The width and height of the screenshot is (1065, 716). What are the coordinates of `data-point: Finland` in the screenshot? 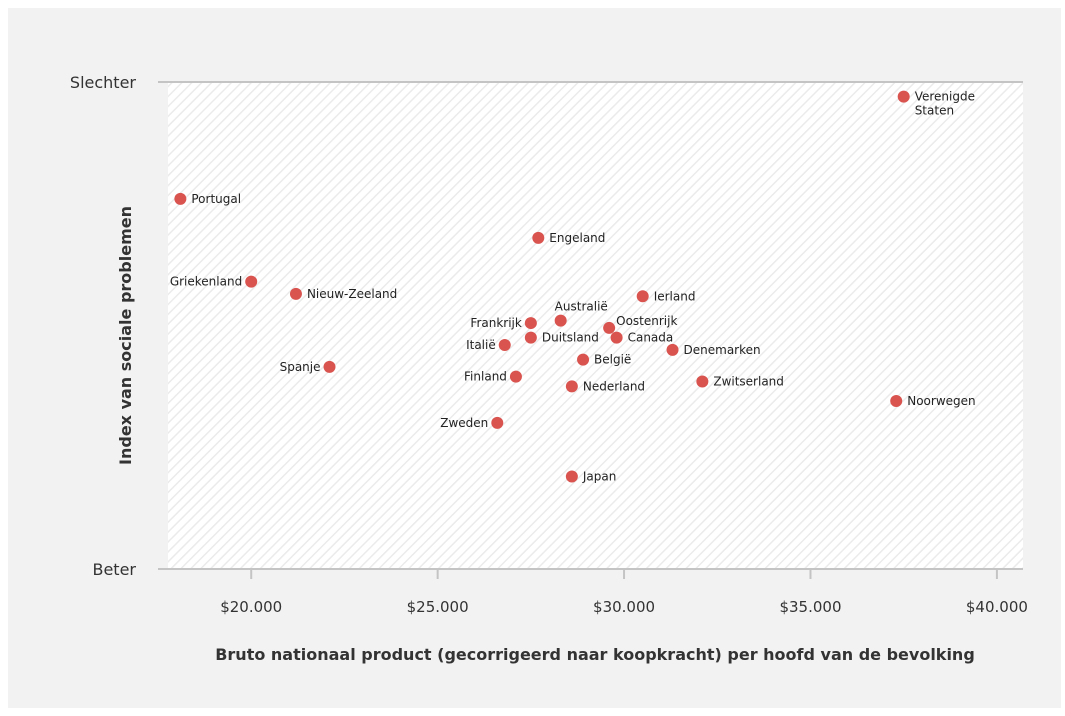 It's located at (493, 377).